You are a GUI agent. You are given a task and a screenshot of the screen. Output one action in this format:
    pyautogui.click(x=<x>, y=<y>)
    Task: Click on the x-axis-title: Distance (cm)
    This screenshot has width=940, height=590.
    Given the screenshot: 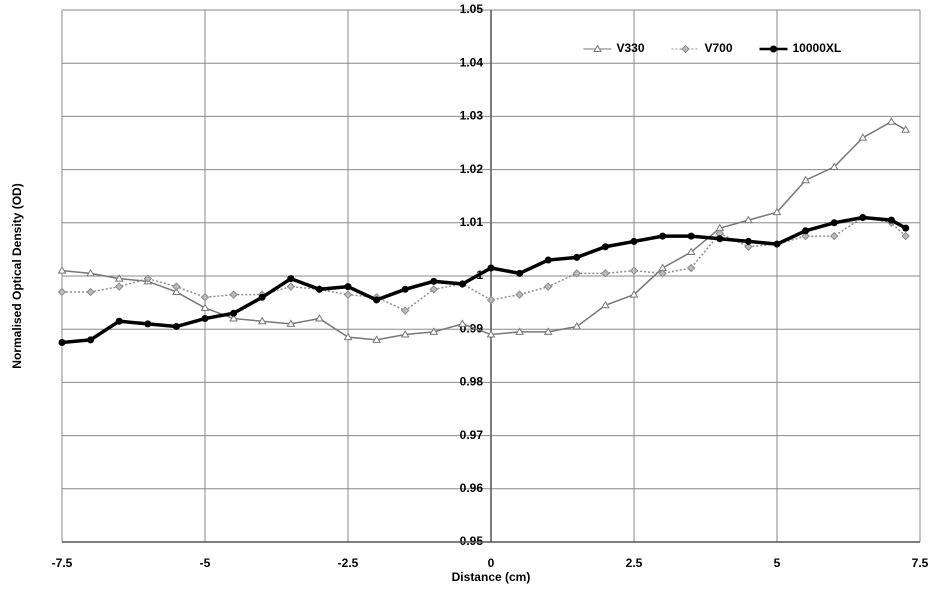 What is the action you would take?
    pyautogui.click(x=491, y=577)
    